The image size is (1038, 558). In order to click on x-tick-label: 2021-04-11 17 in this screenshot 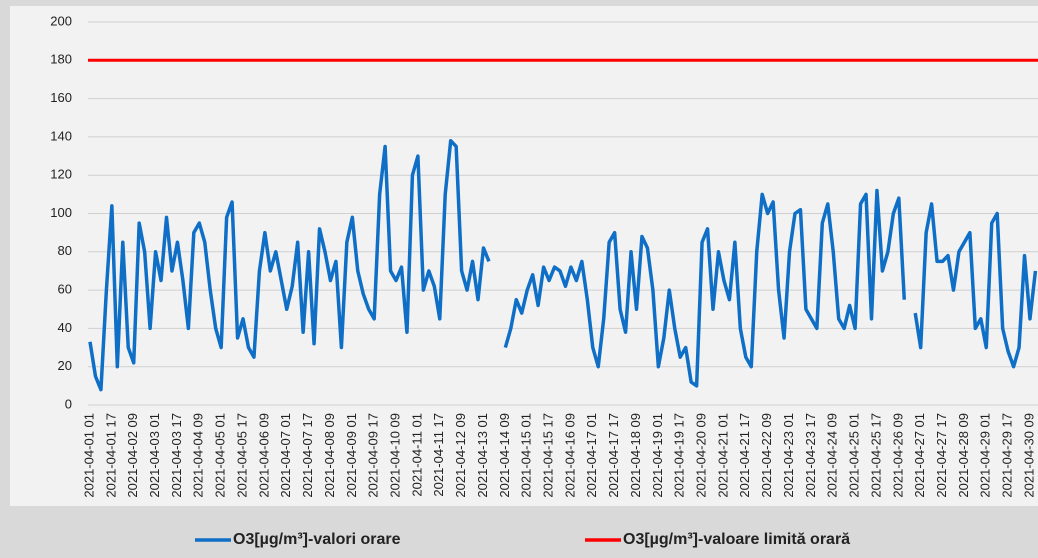, I will do `click(438, 455)`.